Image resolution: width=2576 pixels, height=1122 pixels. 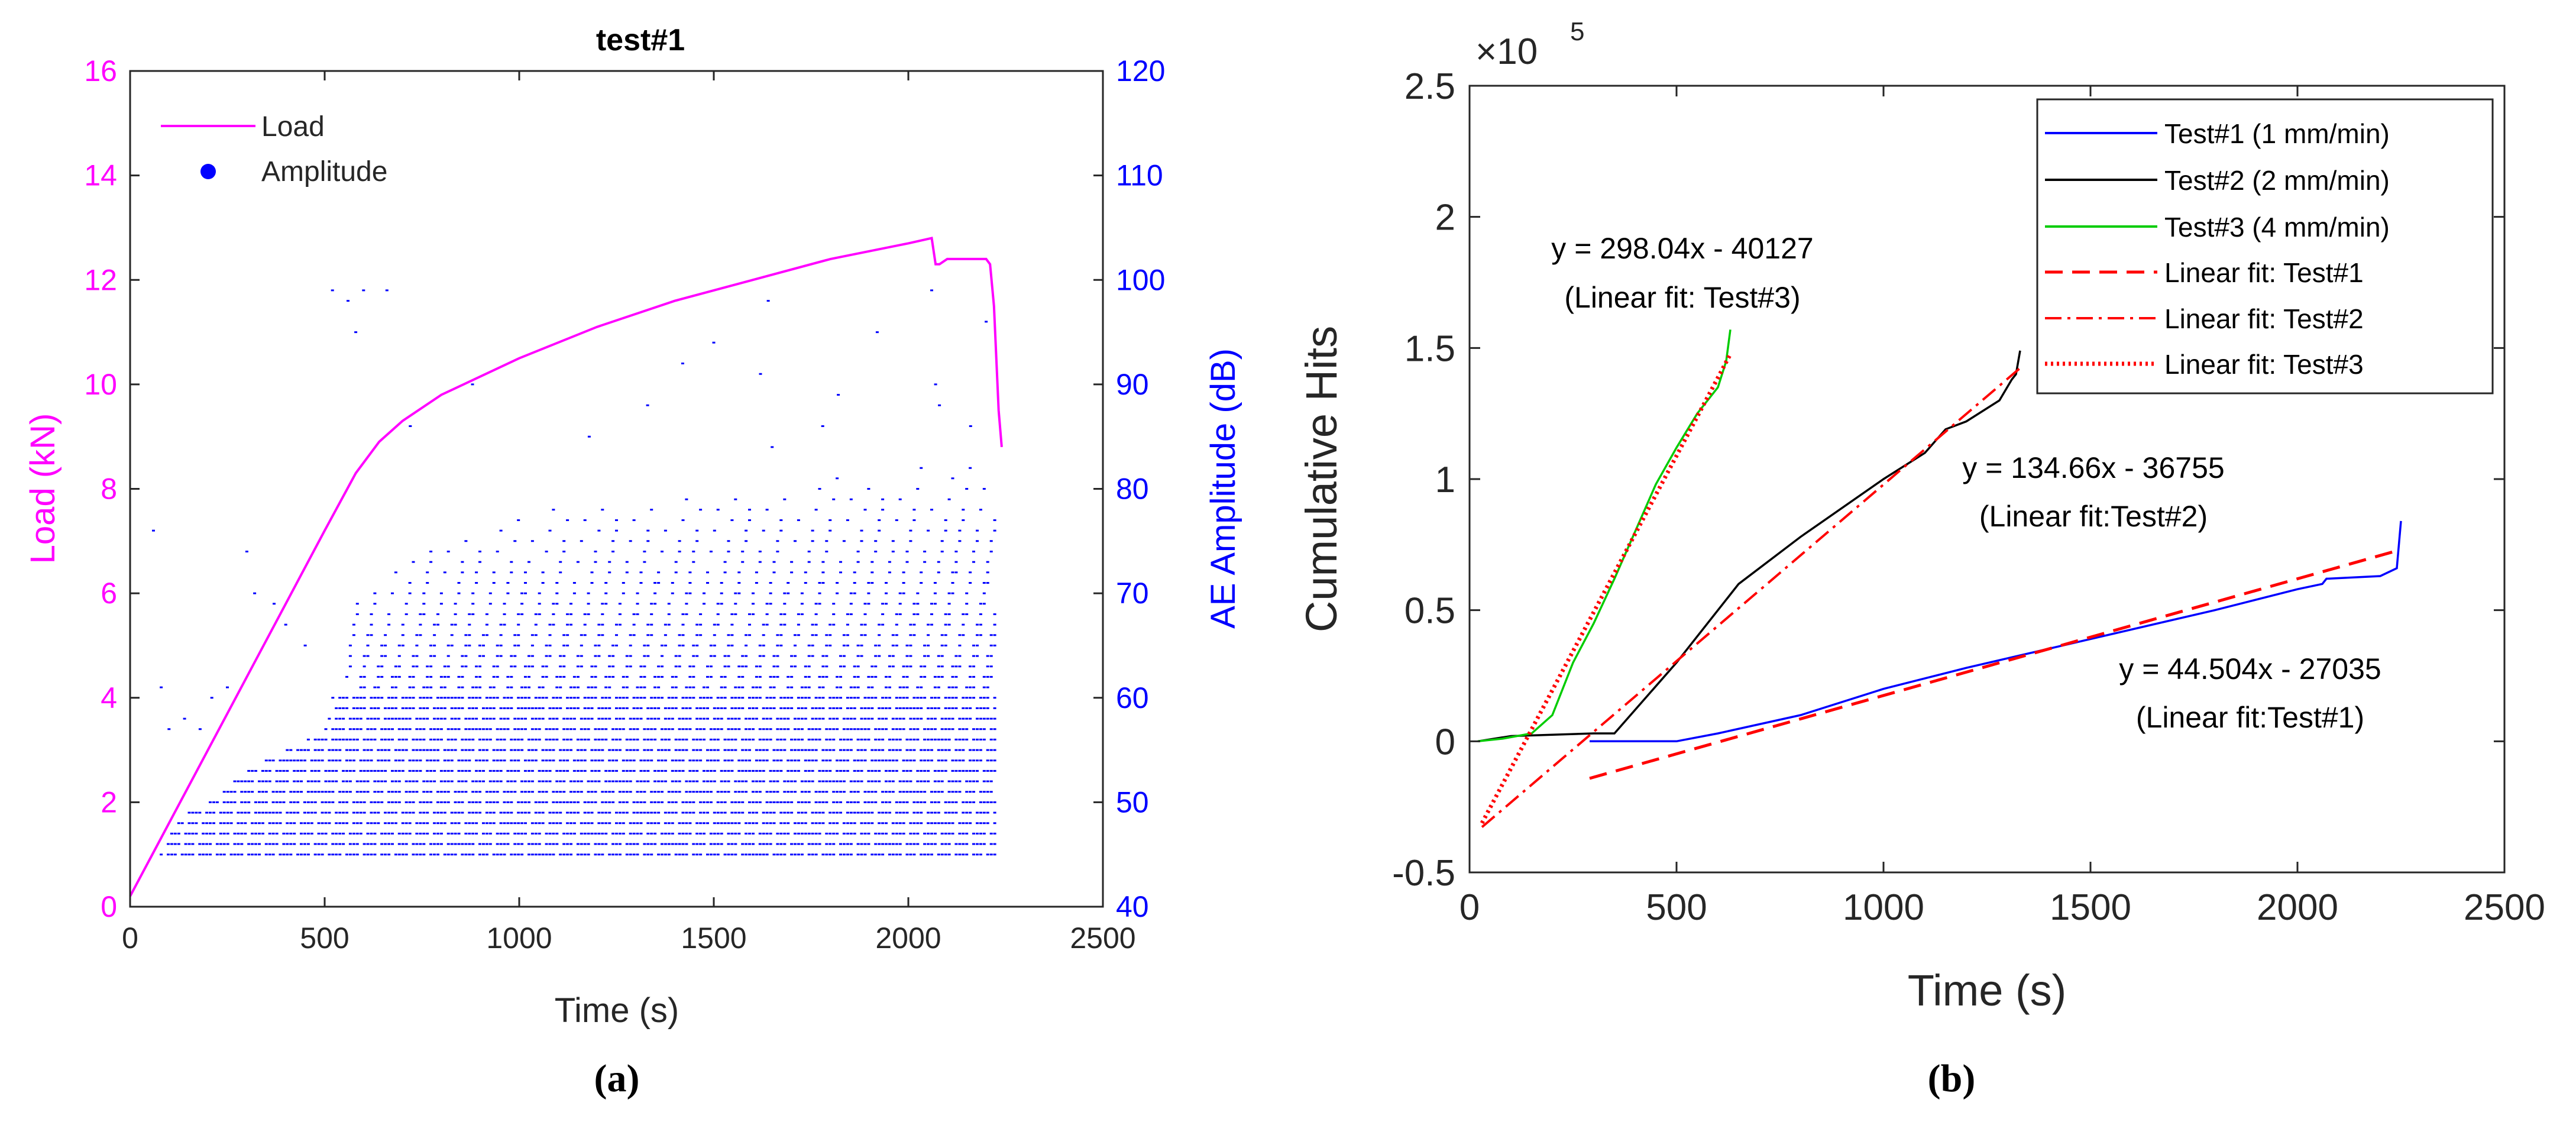 I want to click on panel-a-y-ticks: 0 2 4 6 8 10 12 14 16, so click(x=112, y=488).